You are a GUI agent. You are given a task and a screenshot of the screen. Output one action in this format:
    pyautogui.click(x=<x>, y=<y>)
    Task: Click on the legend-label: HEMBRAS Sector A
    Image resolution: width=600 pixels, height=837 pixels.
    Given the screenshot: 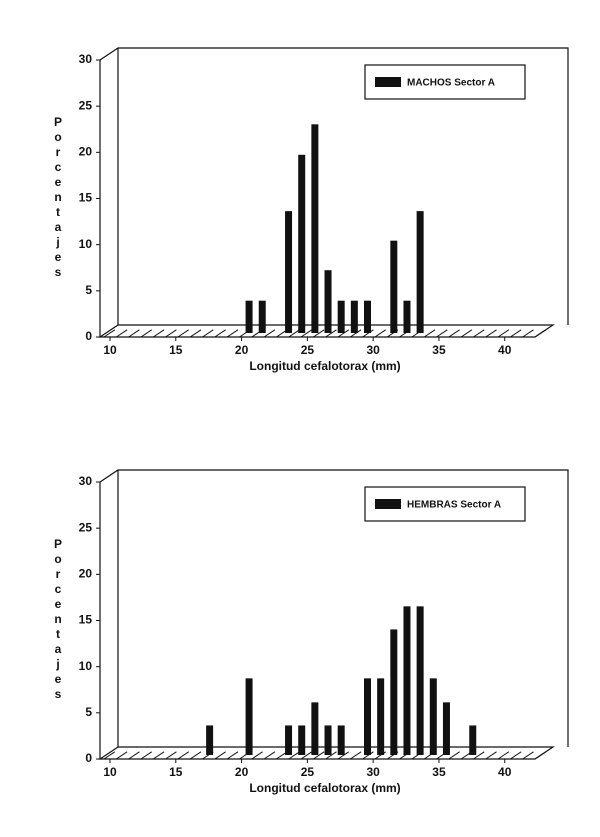 What is the action you would take?
    pyautogui.click(x=454, y=505)
    